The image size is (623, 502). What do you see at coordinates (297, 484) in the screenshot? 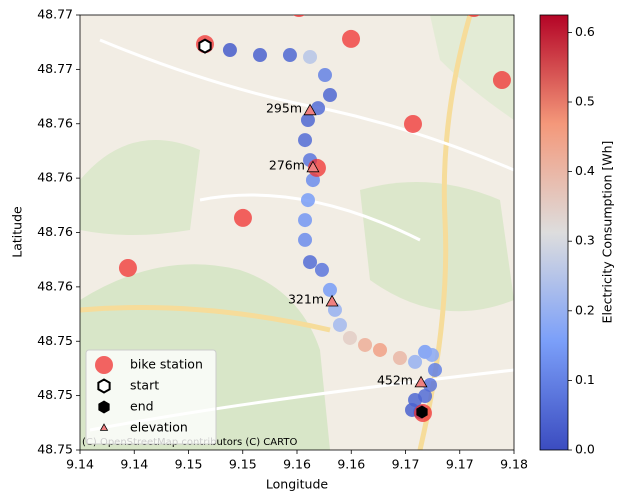
I see `x-axis-label: Longitude` at bounding box center [297, 484].